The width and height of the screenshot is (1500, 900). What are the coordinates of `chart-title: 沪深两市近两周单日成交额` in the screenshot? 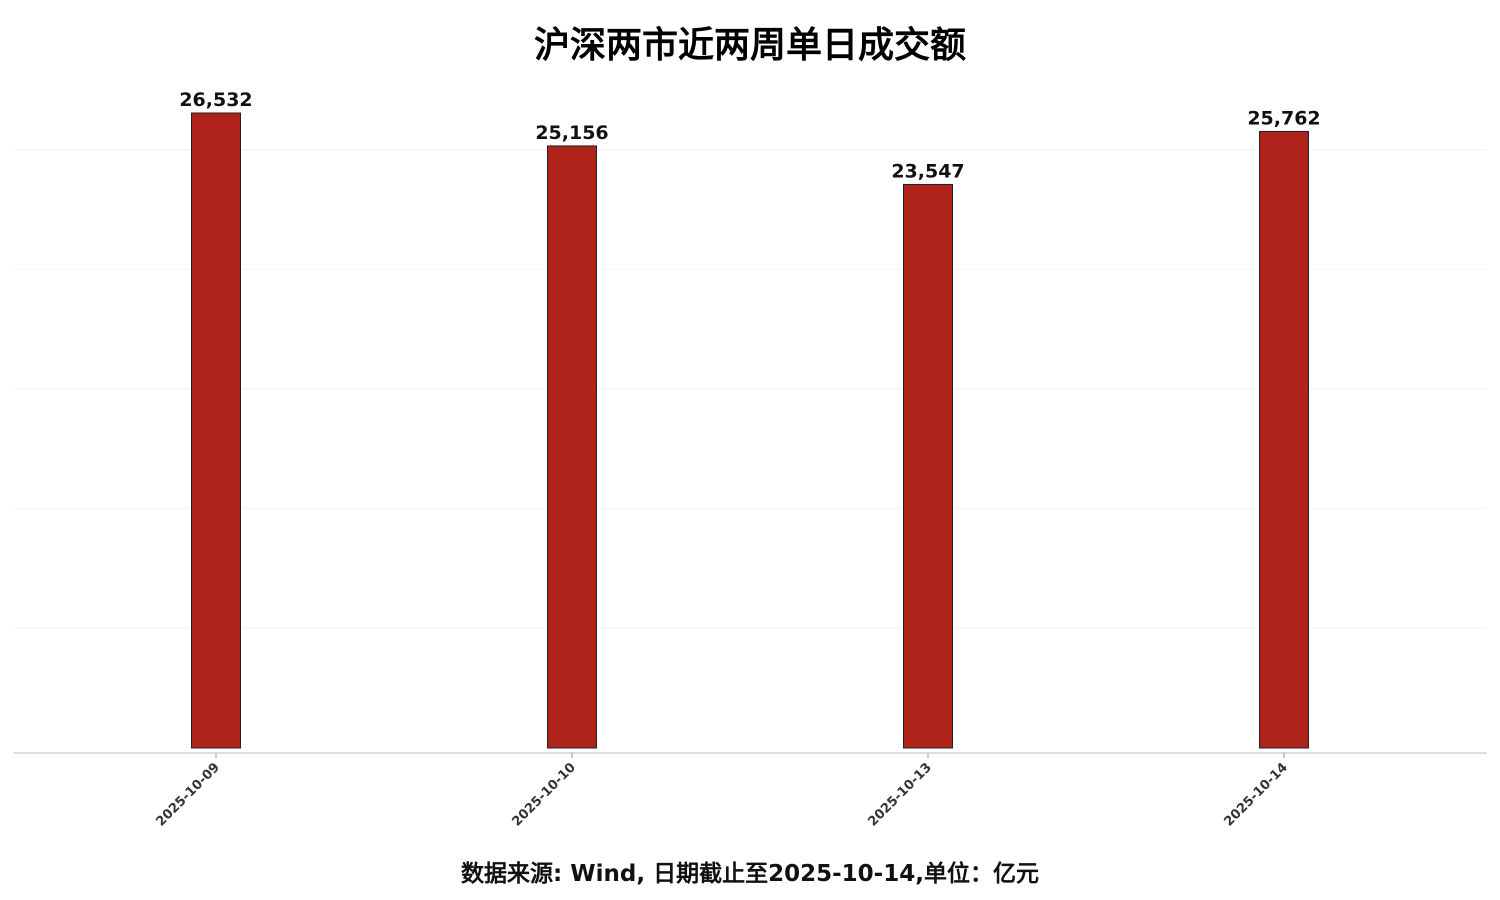 It's located at (750, 45).